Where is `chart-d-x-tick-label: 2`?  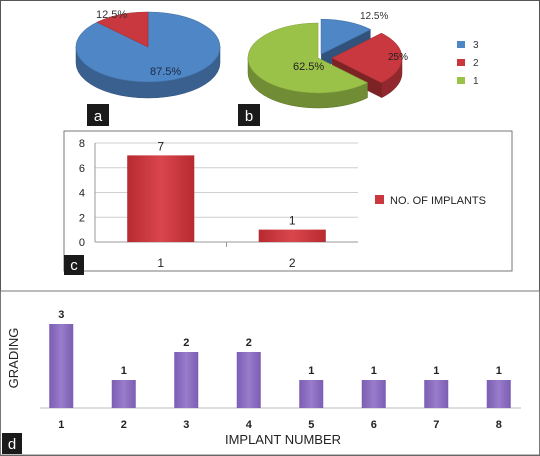
chart-d-x-tick-label: 2 is located at coordinates (124, 425).